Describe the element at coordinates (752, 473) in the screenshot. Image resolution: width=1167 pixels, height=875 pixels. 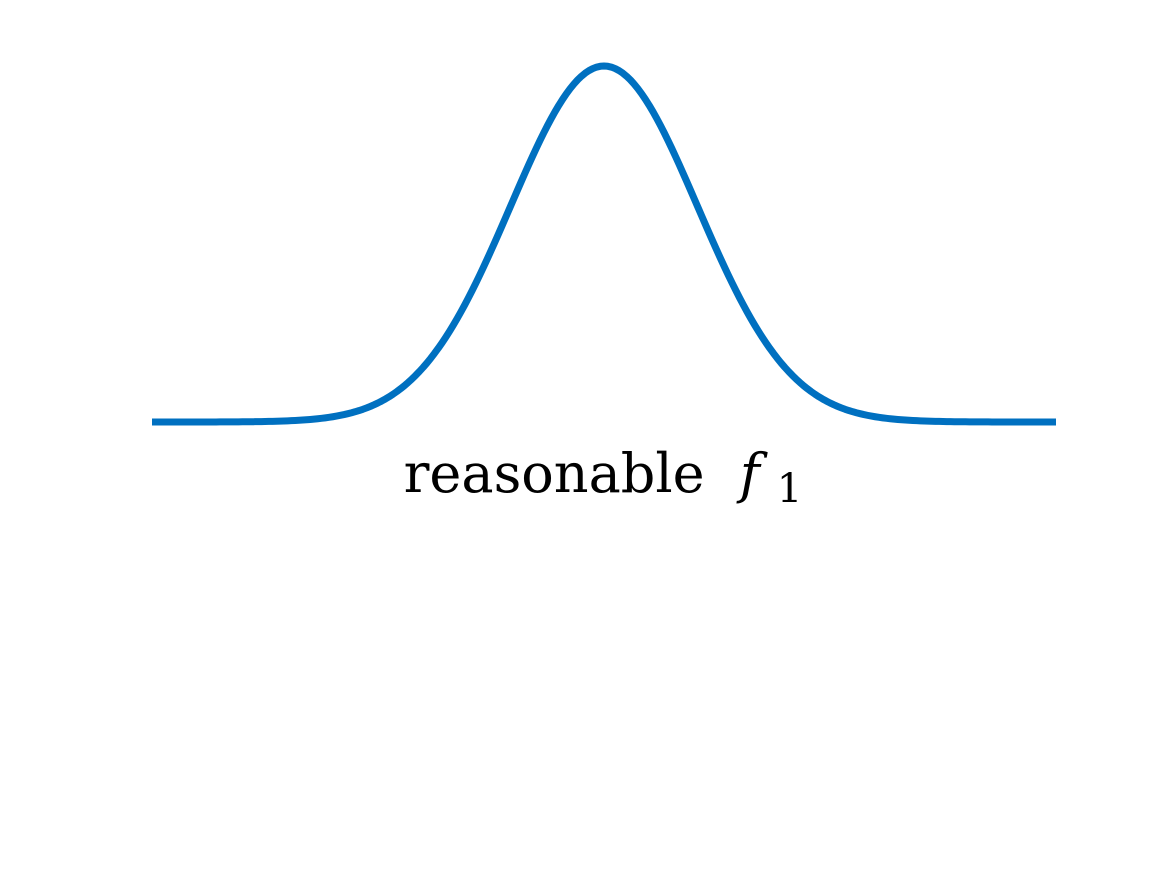
I see `curve-label-symbol: f` at that location.